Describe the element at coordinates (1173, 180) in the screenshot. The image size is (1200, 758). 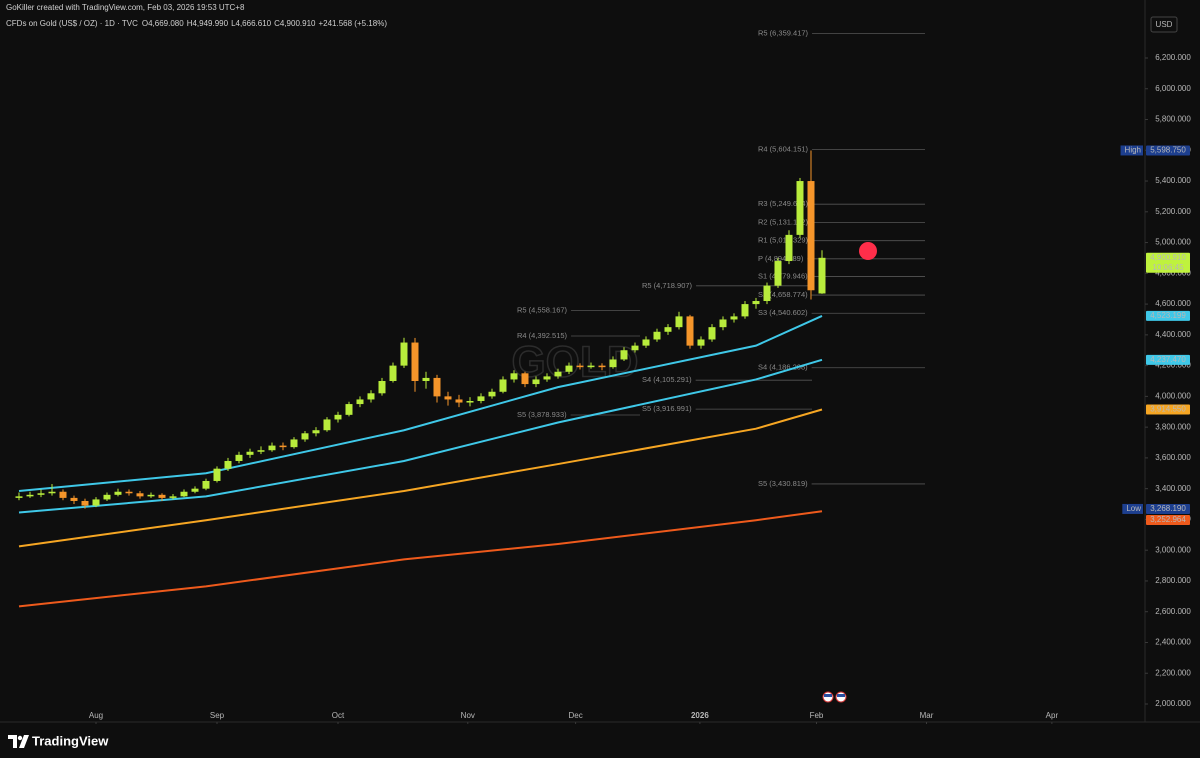
I see `y-tick-label: 5,400.000` at that location.